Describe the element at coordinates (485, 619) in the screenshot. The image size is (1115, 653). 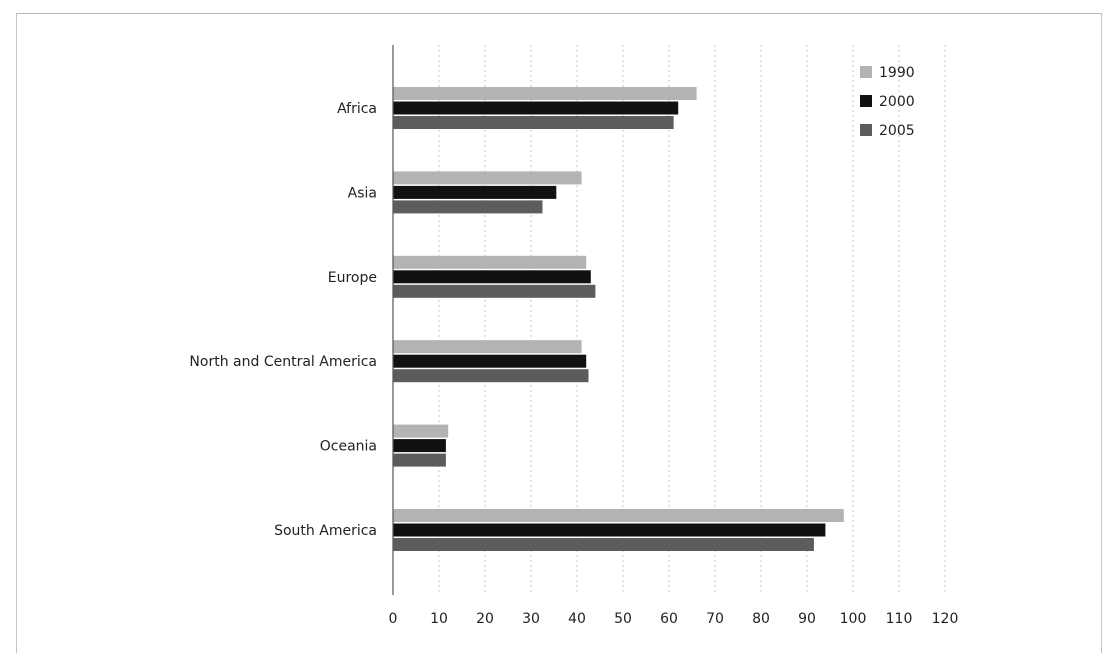
I see `x-tick-label: 20` at that location.